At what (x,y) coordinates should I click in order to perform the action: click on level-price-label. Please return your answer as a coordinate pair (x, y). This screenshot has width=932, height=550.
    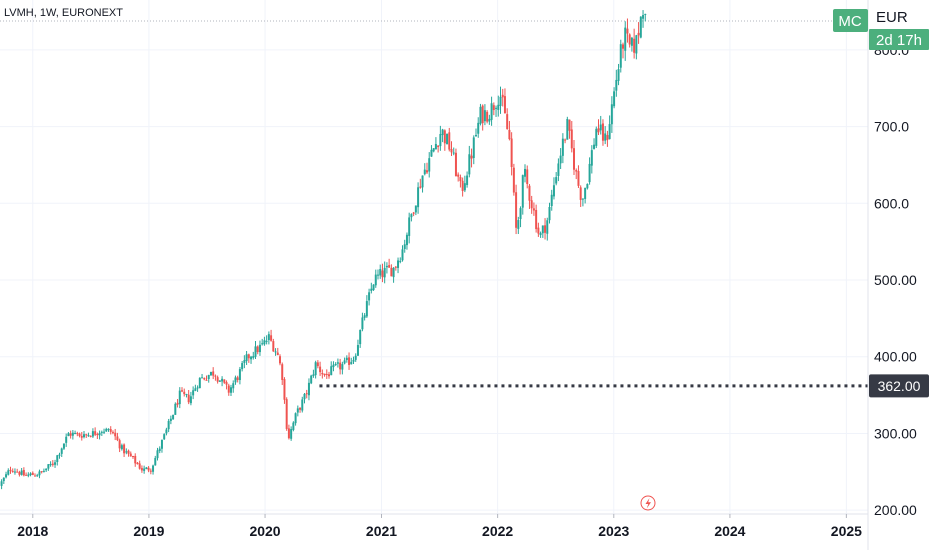
    Looking at the image, I should click on (899, 386).